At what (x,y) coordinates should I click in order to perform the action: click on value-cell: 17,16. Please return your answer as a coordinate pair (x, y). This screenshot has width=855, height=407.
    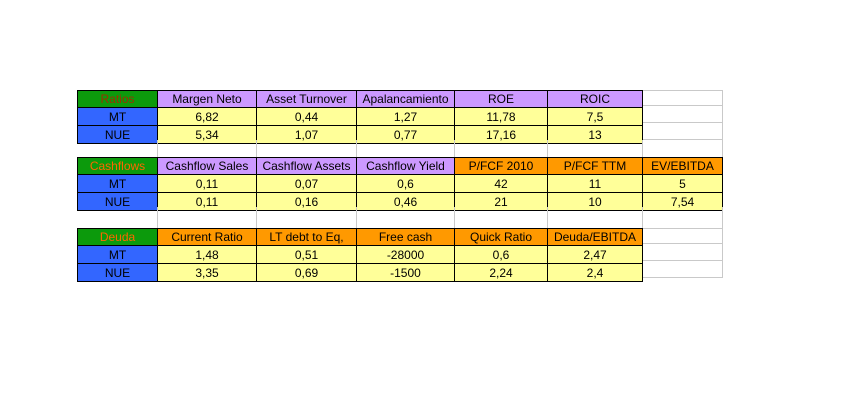
    Looking at the image, I should click on (501, 134).